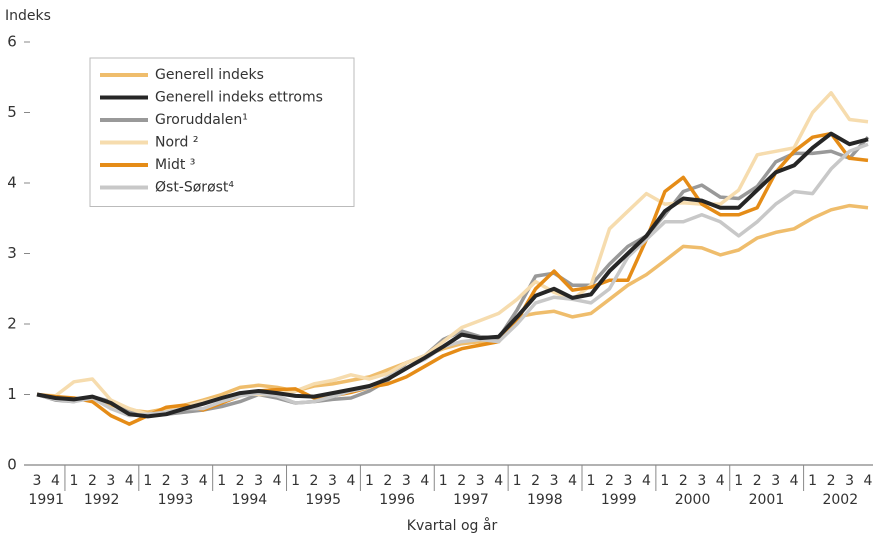 This screenshot has height=536, width=875. I want to click on year-label: 1997, so click(471, 500).